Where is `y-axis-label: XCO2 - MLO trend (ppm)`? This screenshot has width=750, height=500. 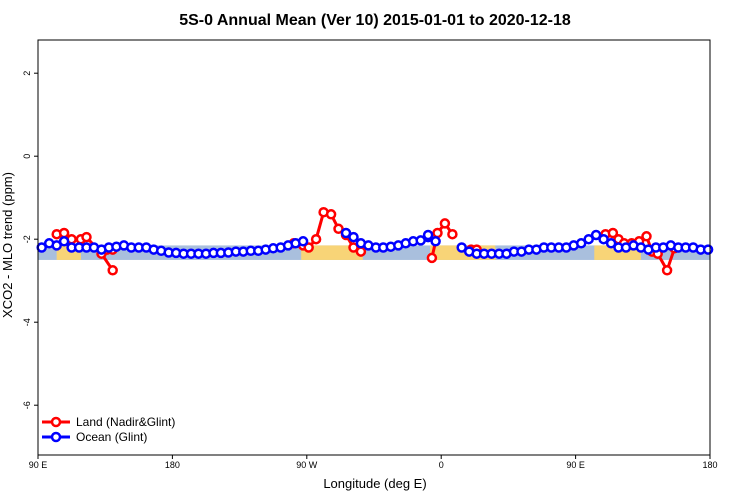 y-axis-label: XCO2 - MLO trend (ppm) is located at coordinates (7, 245).